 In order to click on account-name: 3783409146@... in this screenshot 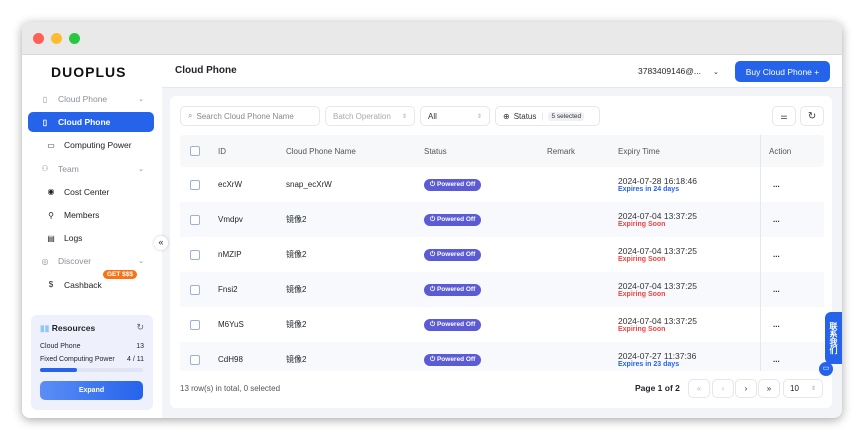, I will do `click(669, 71)`.